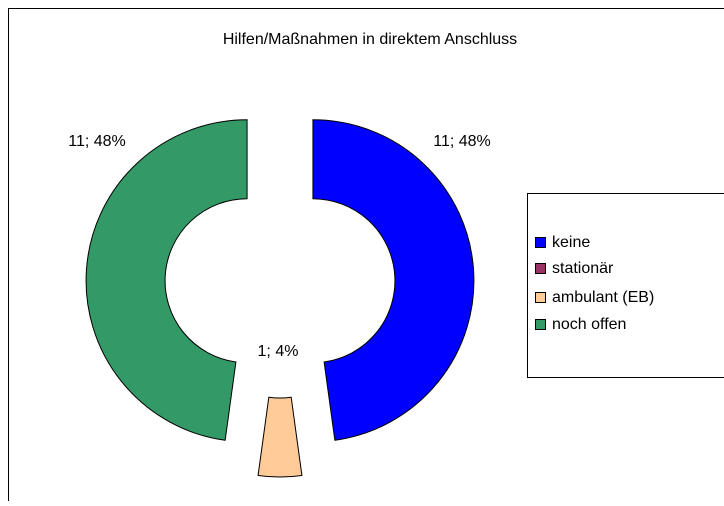 The width and height of the screenshot is (724, 506). What do you see at coordinates (583, 268) in the screenshot?
I see `legend-label: stationär` at bounding box center [583, 268].